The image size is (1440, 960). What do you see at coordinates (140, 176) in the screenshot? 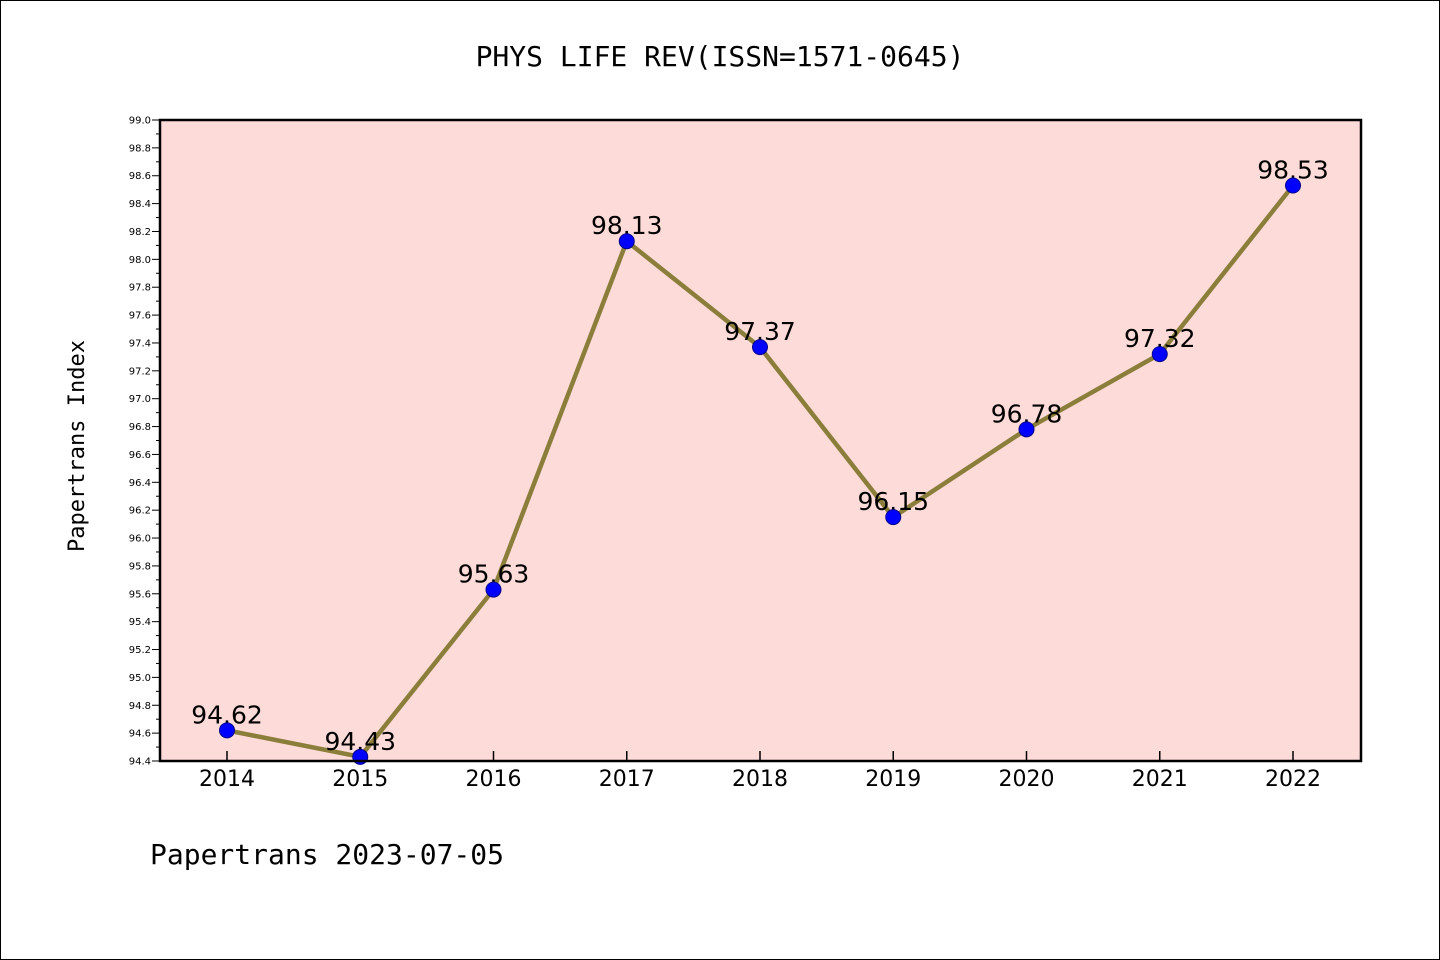
I see `y-tick-label: 98.6` at bounding box center [140, 176].